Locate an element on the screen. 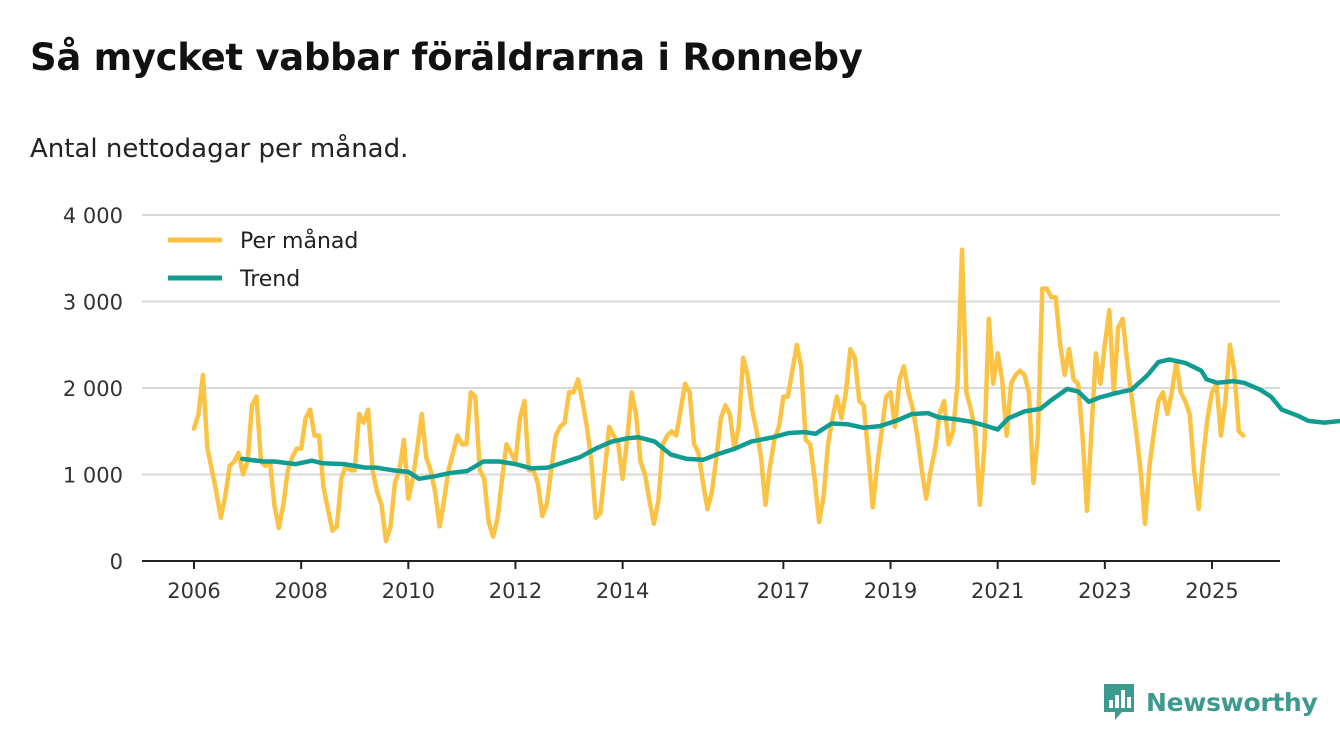 This screenshot has width=1340, height=753. brand-footer: Newsworthy is located at coordinates (1210, 702).